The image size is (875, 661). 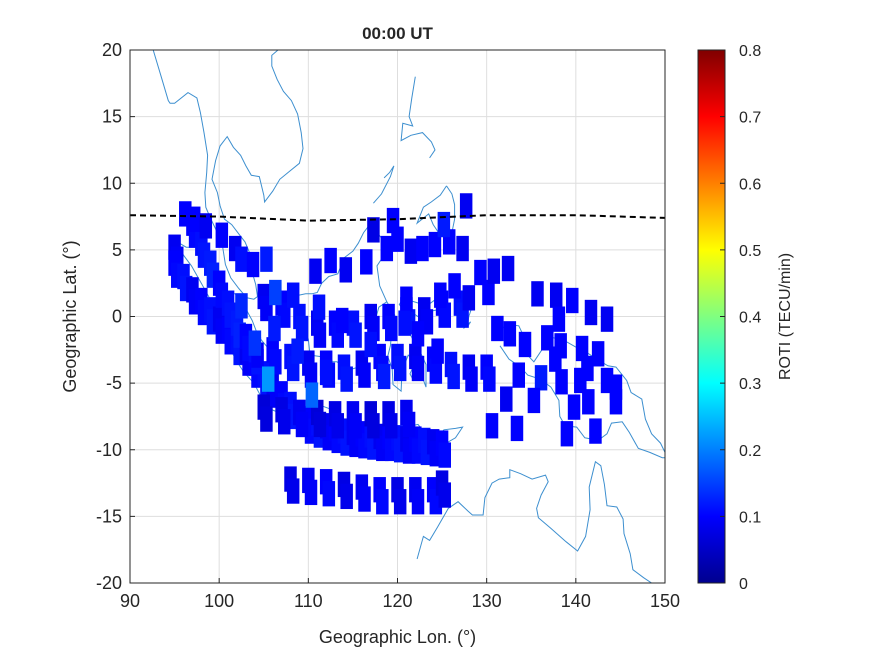 I want to click on y-tick-label: 5, so click(x=117, y=250).